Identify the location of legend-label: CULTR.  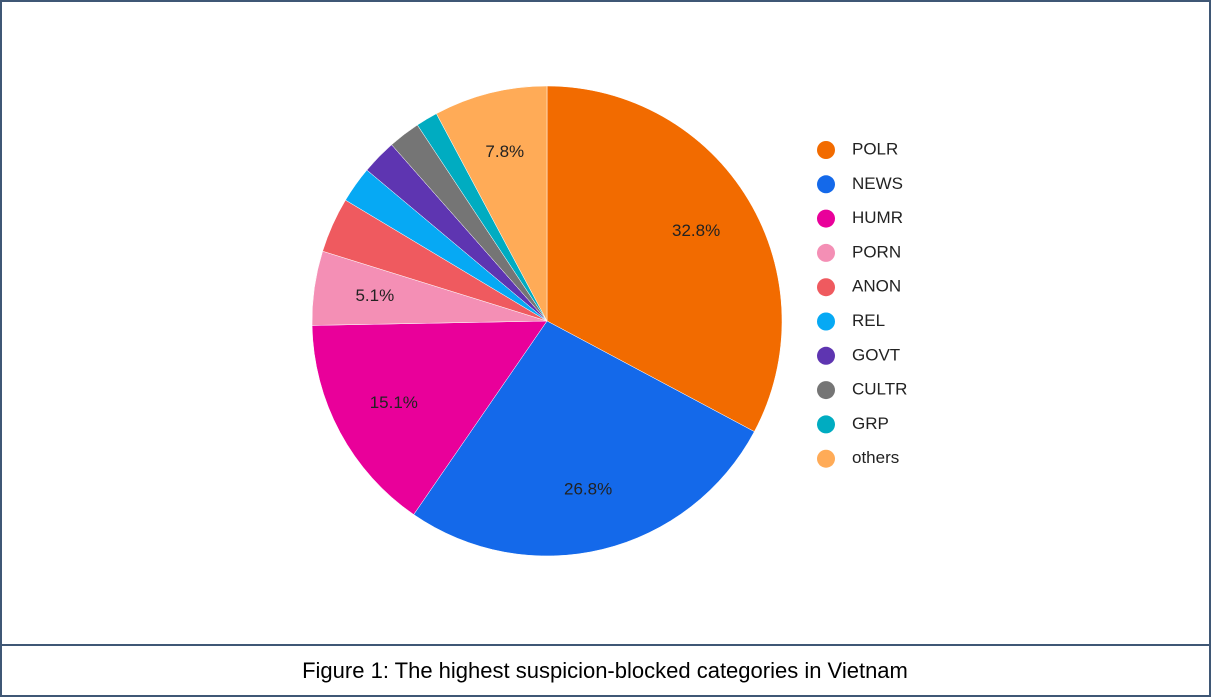
(879, 389).